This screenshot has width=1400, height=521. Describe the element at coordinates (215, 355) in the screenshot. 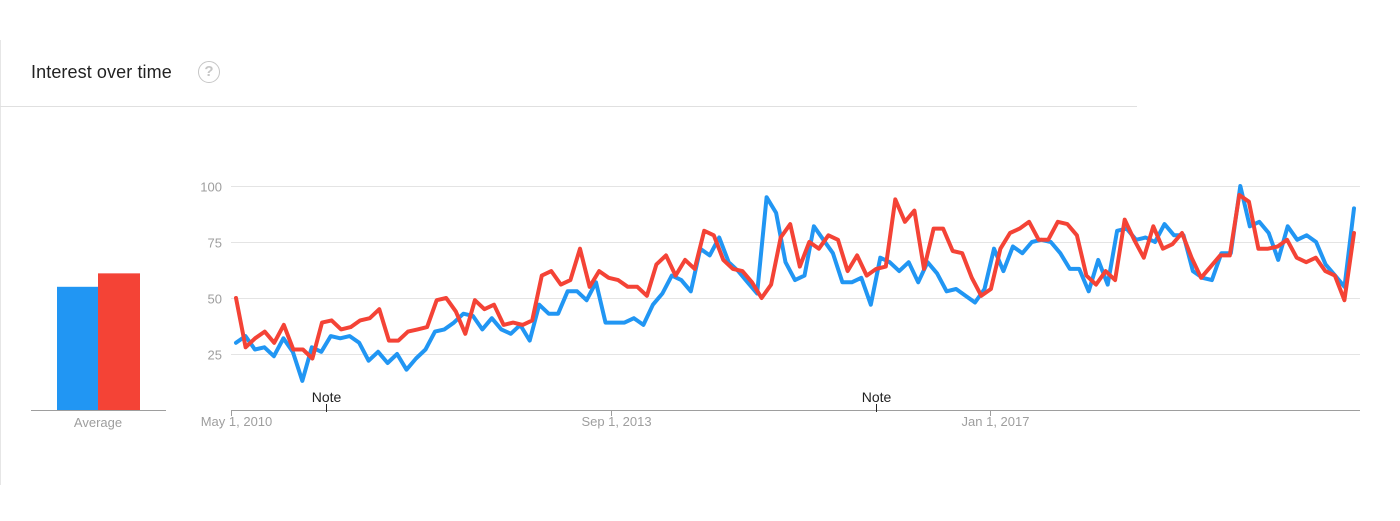

I see `y-tick-label: 25` at that location.